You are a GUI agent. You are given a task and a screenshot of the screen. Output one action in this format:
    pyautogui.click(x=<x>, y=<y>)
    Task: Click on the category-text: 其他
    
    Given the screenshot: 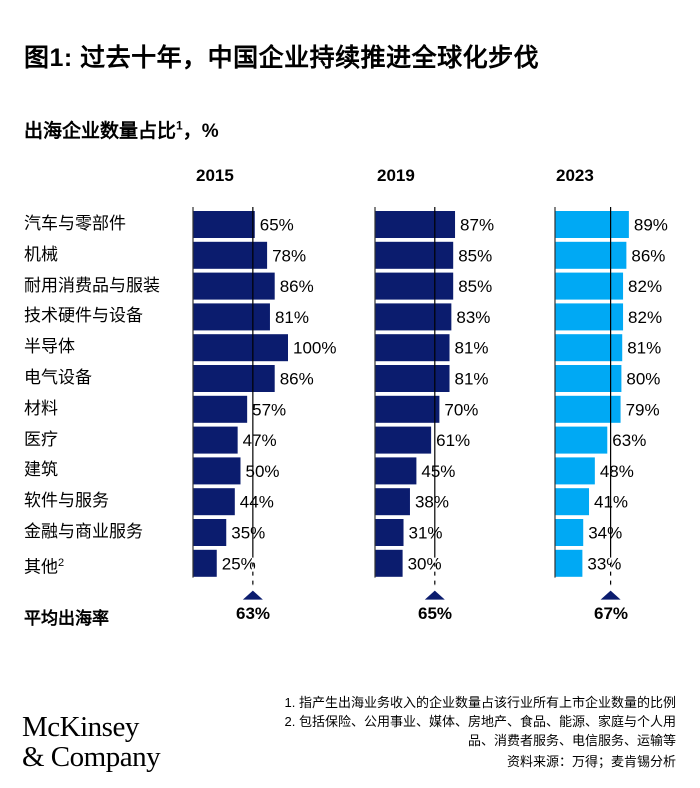 What is the action you would take?
    pyautogui.click(x=41, y=567)
    